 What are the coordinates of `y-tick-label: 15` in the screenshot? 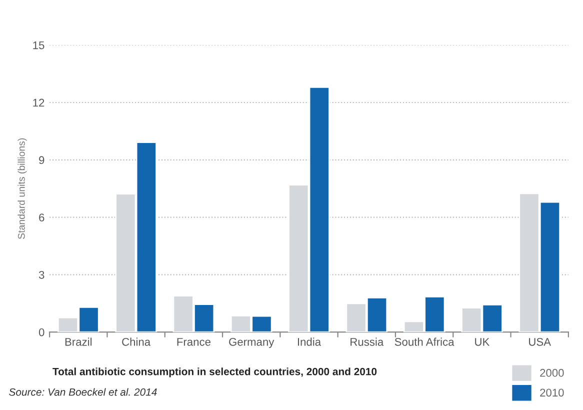 It's located at (38, 45).